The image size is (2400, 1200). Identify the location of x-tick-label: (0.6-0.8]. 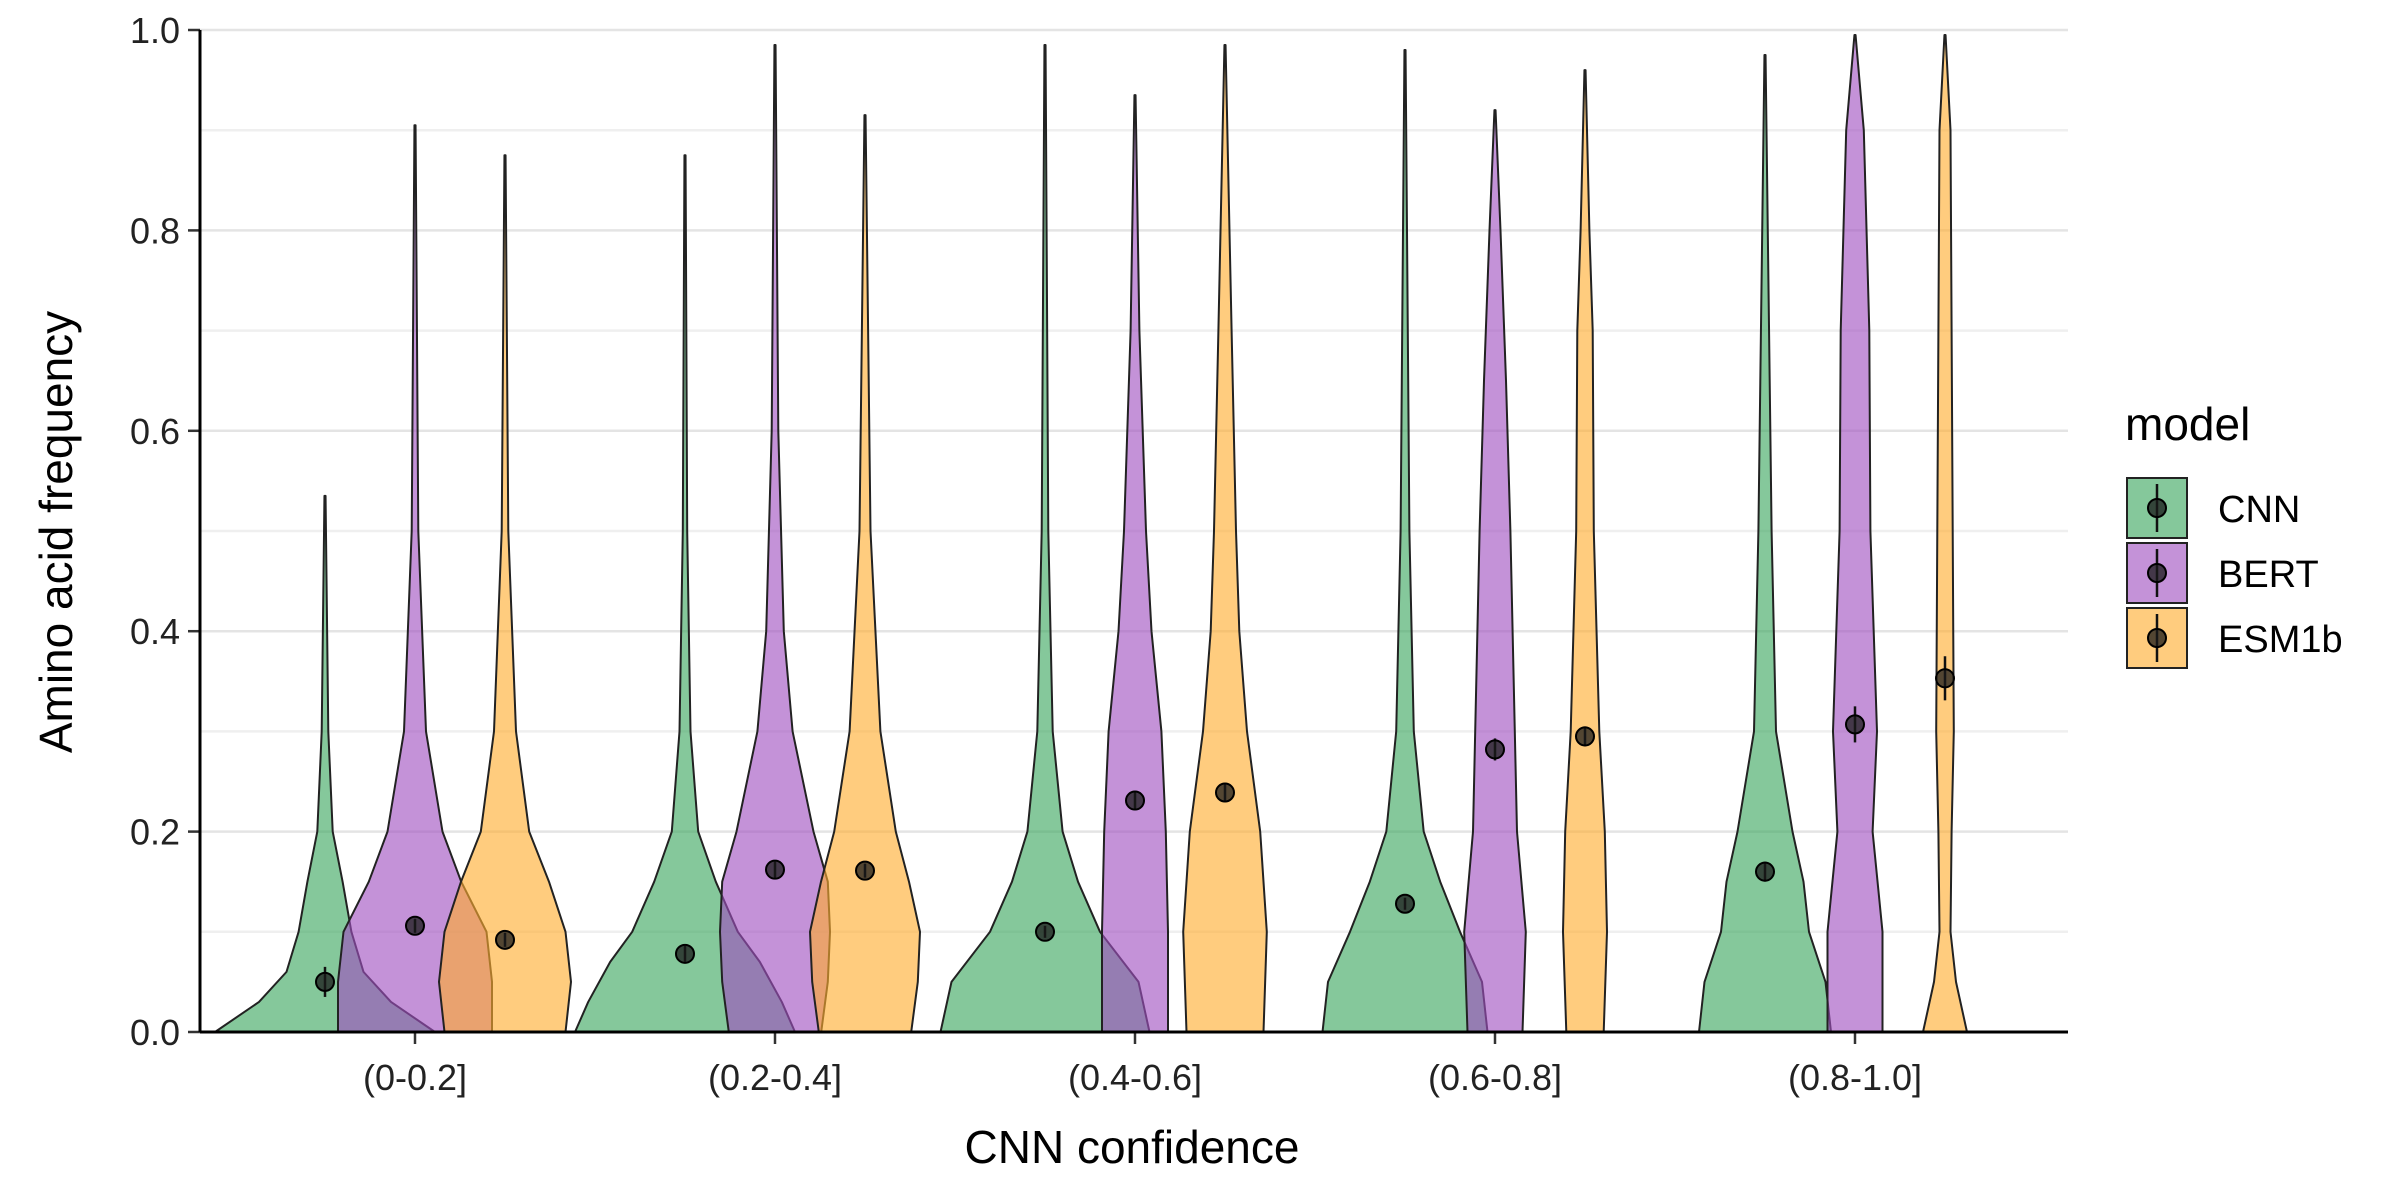
(1495, 1077).